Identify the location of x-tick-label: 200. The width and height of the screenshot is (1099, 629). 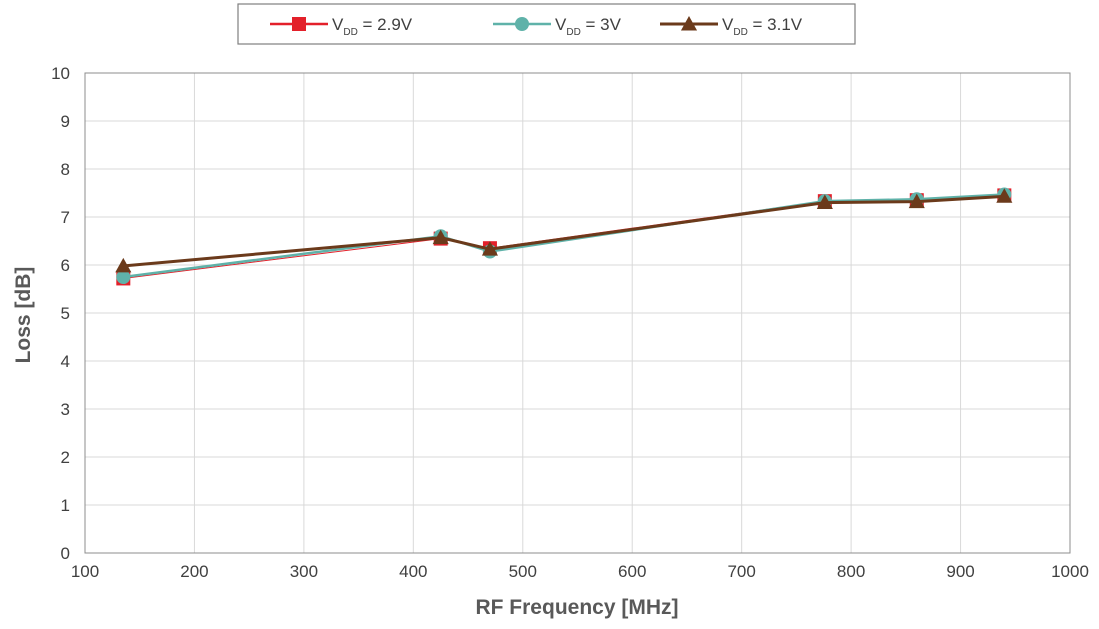
(194, 571).